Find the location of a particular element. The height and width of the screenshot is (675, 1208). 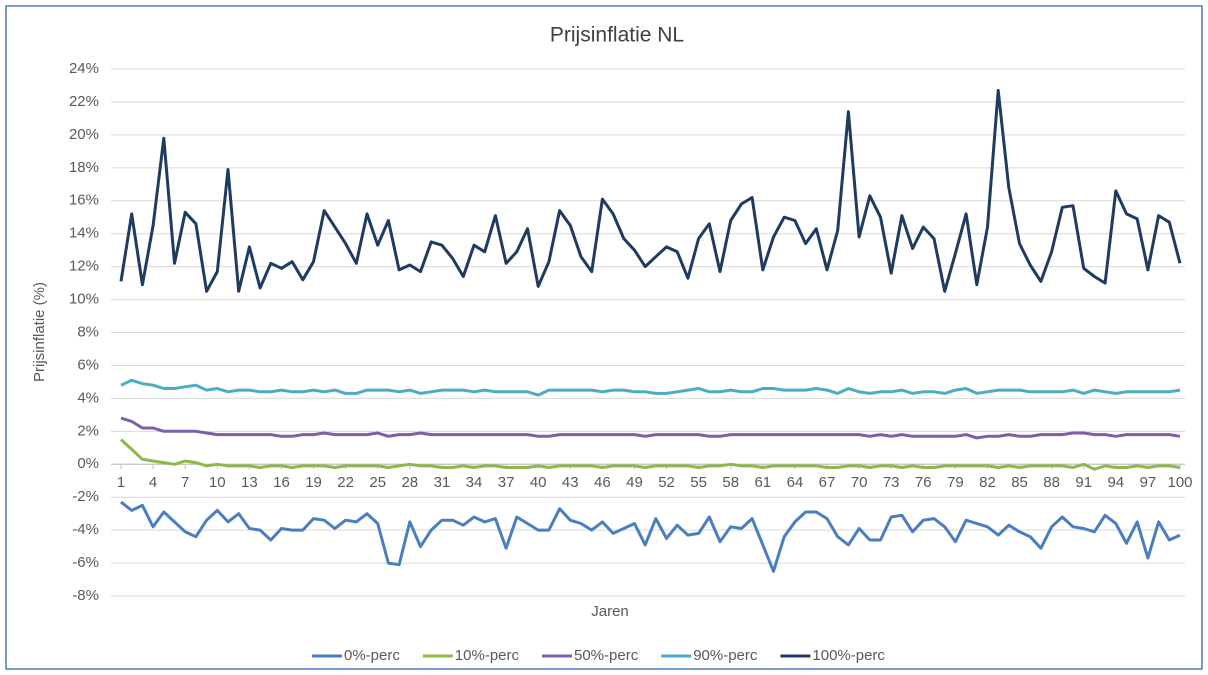

chart-title: Prijsinflatie NL is located at coordinates (617, 35).